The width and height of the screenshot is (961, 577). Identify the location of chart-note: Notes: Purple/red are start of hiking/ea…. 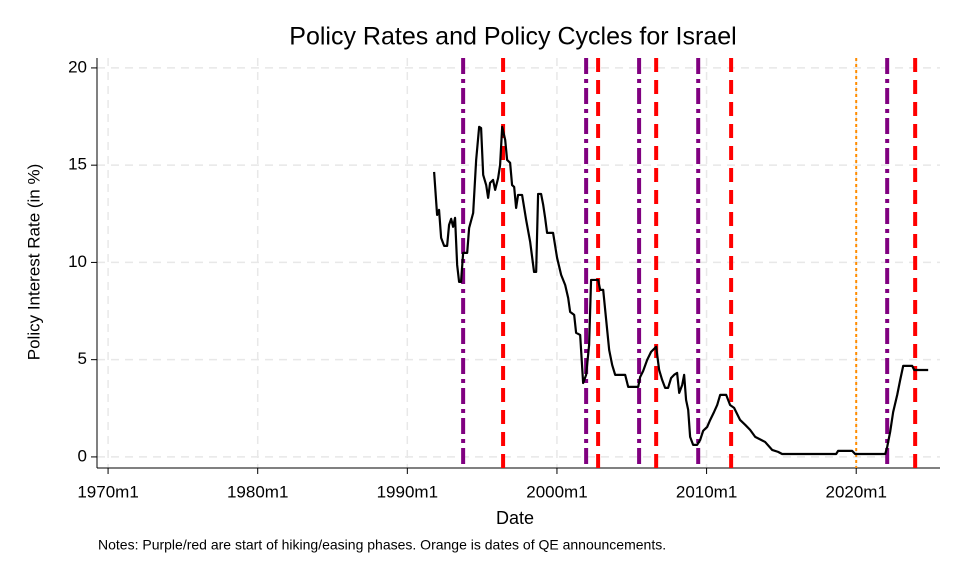
(382, 545).